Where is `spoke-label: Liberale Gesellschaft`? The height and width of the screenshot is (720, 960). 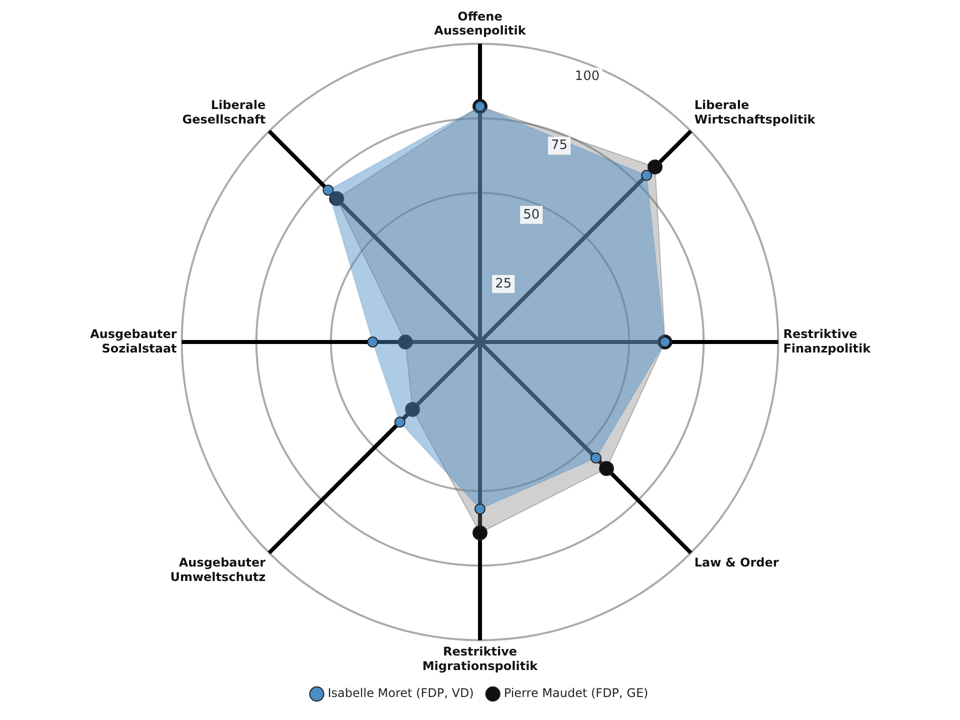
spoke-label: Liberale Gesellschaft is located at coordinates (224, 112).